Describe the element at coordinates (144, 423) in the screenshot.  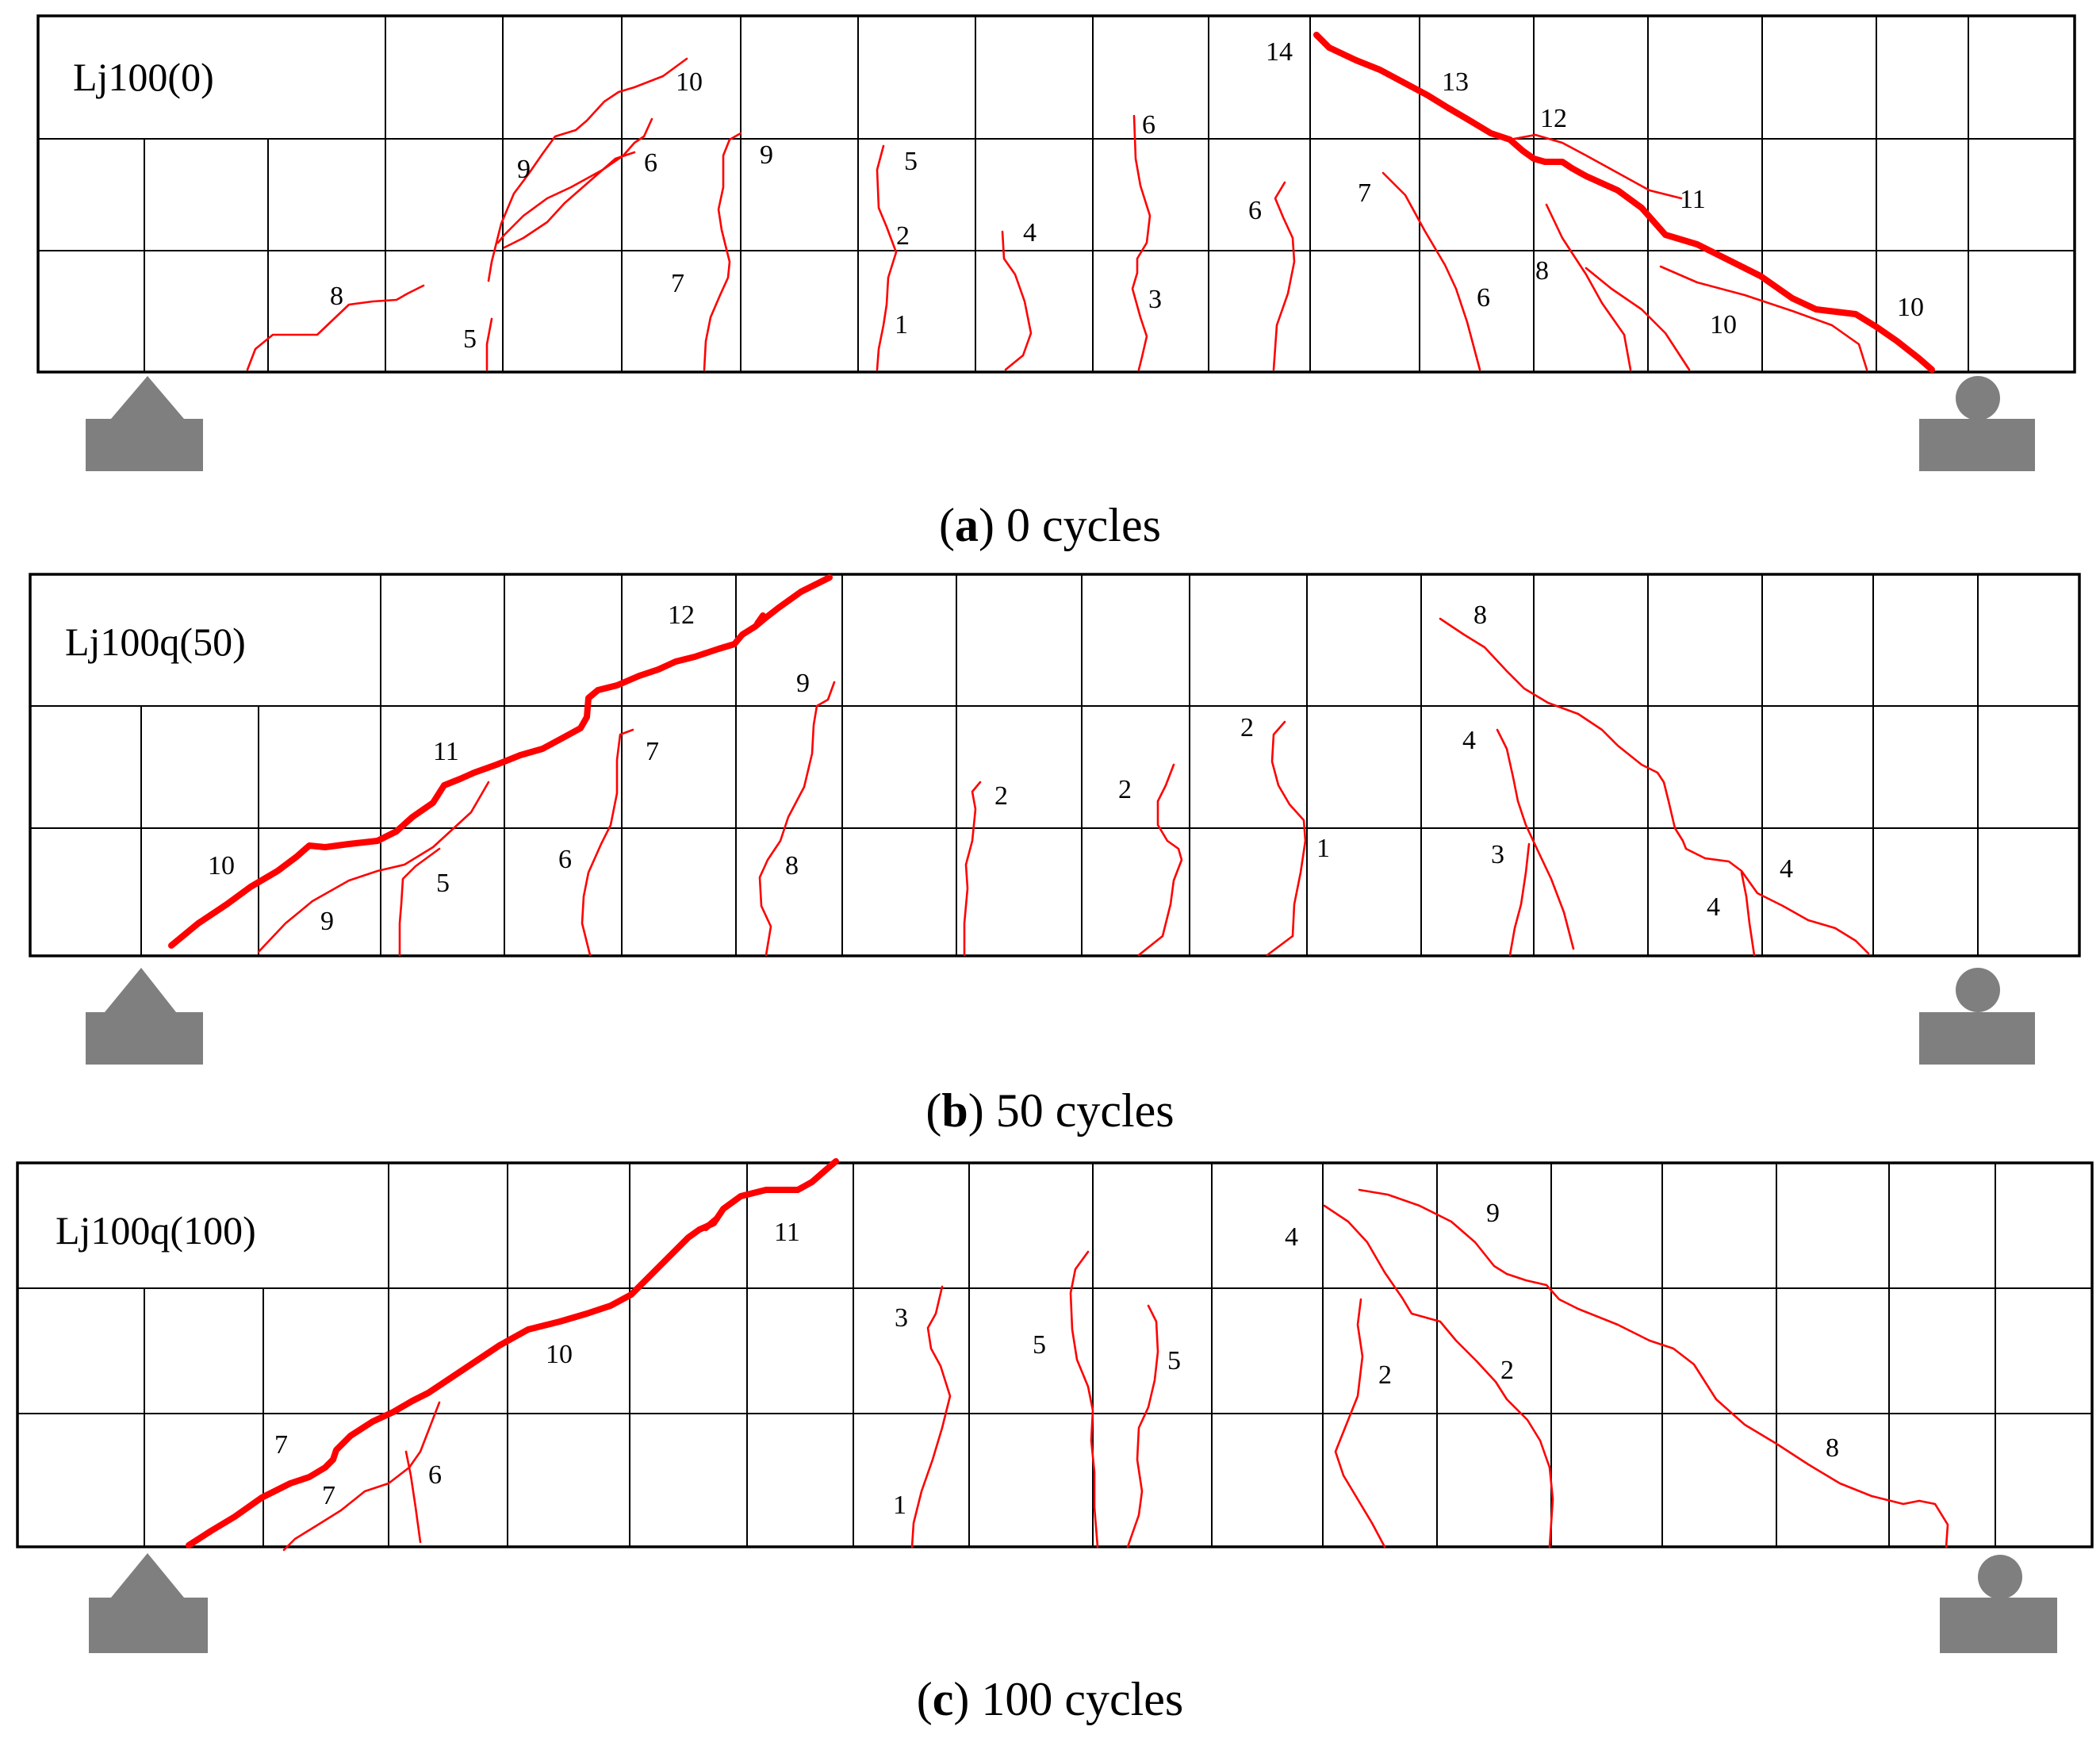
I see `pin-support-a` at that location.